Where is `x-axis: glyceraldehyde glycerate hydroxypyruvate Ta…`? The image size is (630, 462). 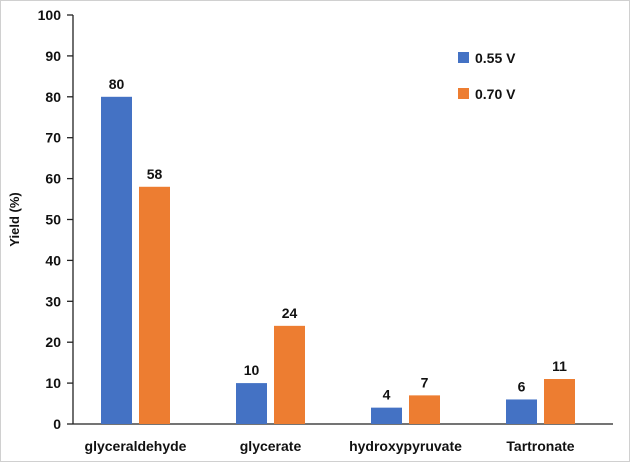 x-axis: glyceraldehyde glycerate hydroxypyruvate Ta… is located at coordinates (343, 438).